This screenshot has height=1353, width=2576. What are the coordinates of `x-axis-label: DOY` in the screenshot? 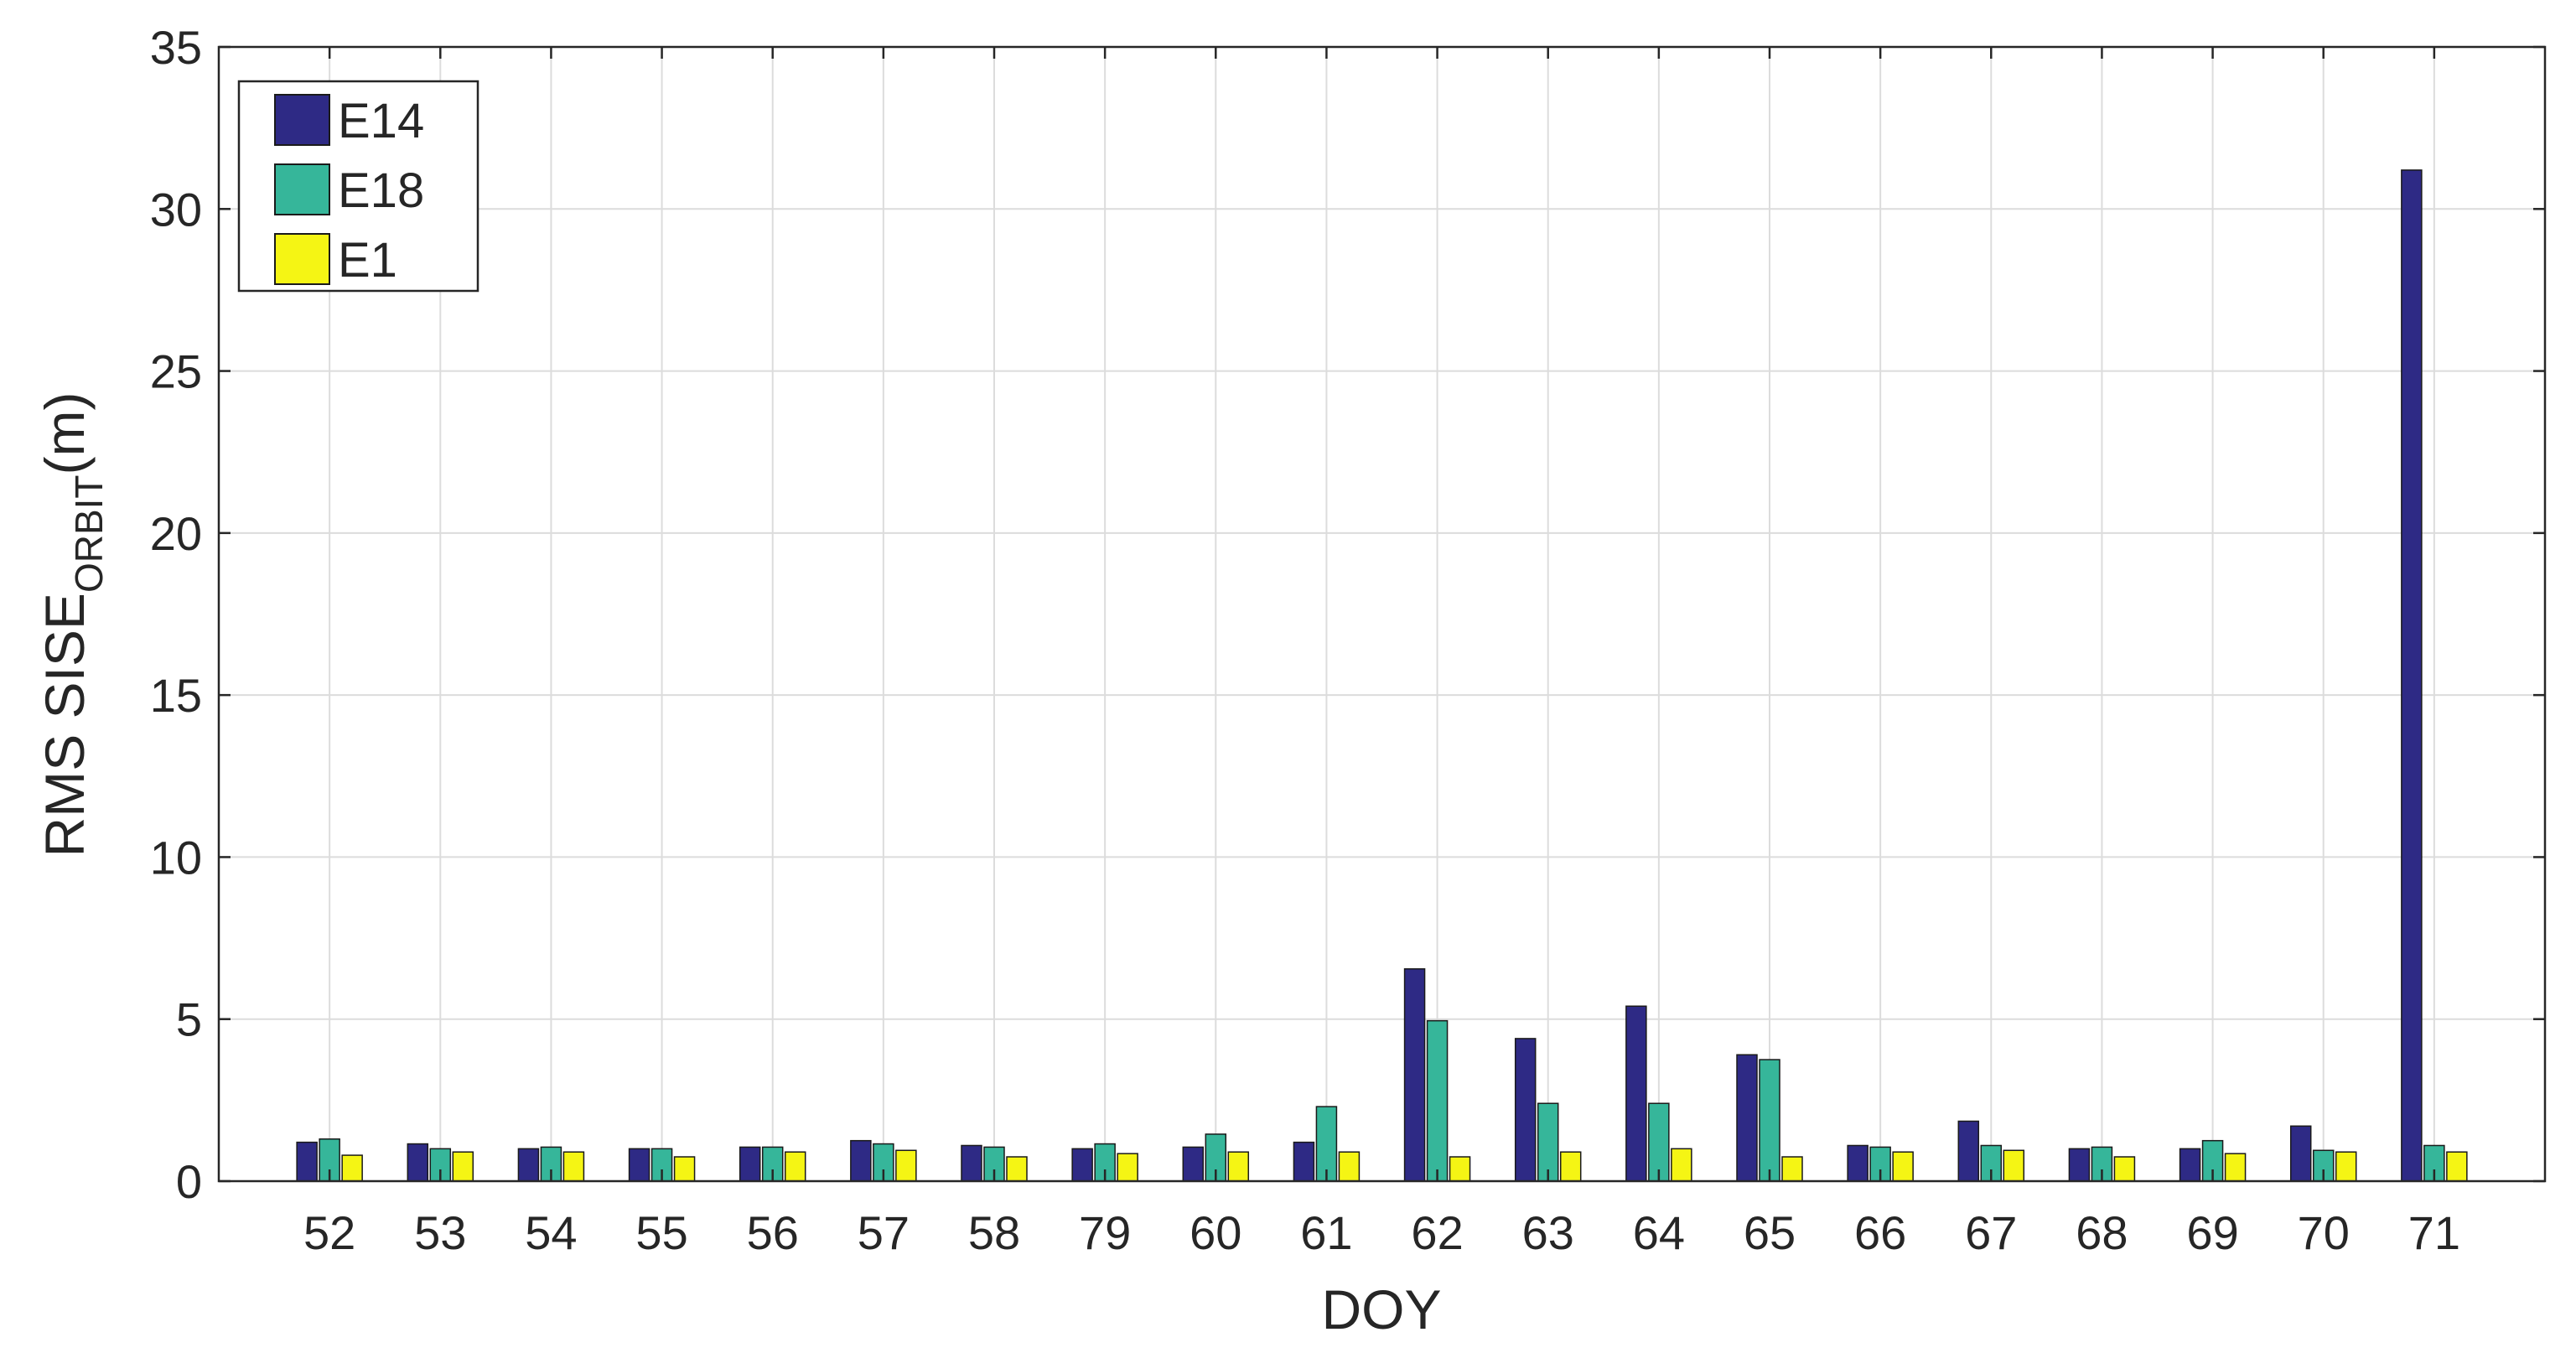 It's located at (1381, 1309).